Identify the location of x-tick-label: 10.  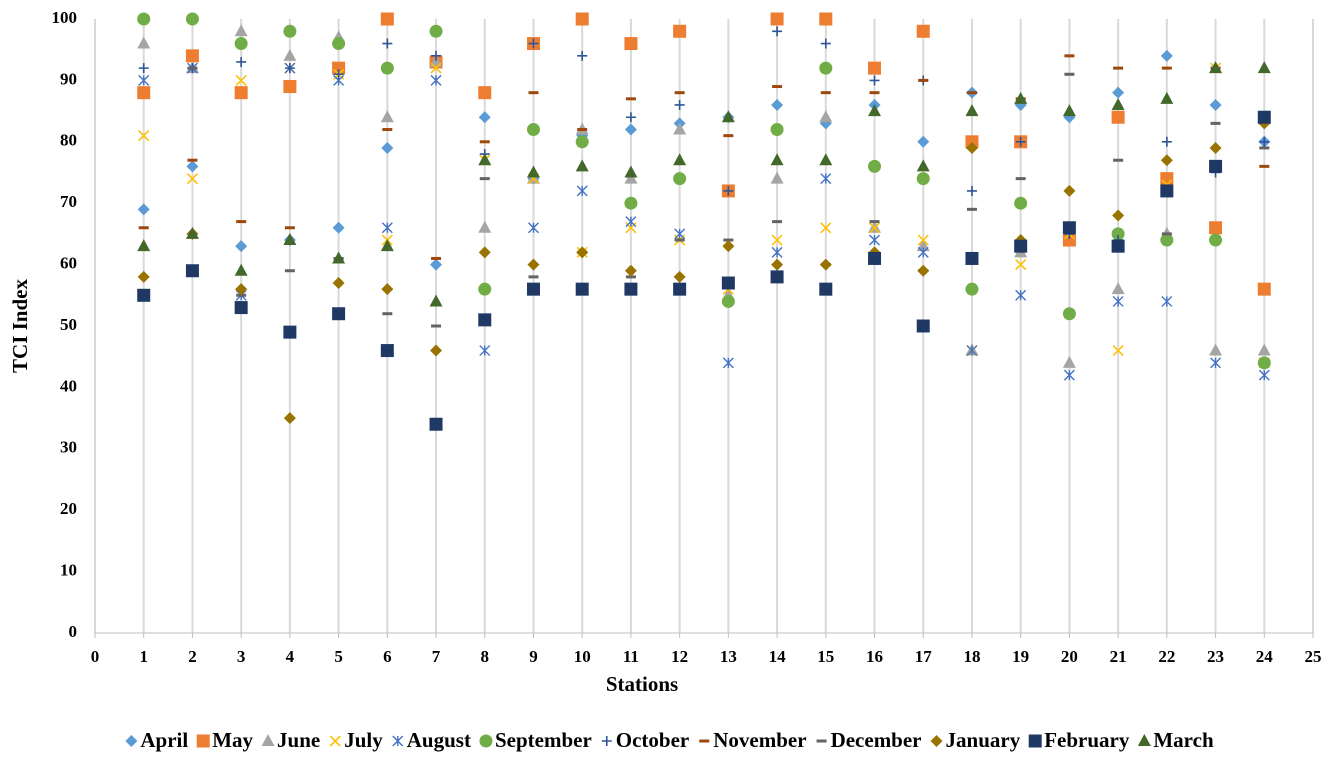
(582, 656).